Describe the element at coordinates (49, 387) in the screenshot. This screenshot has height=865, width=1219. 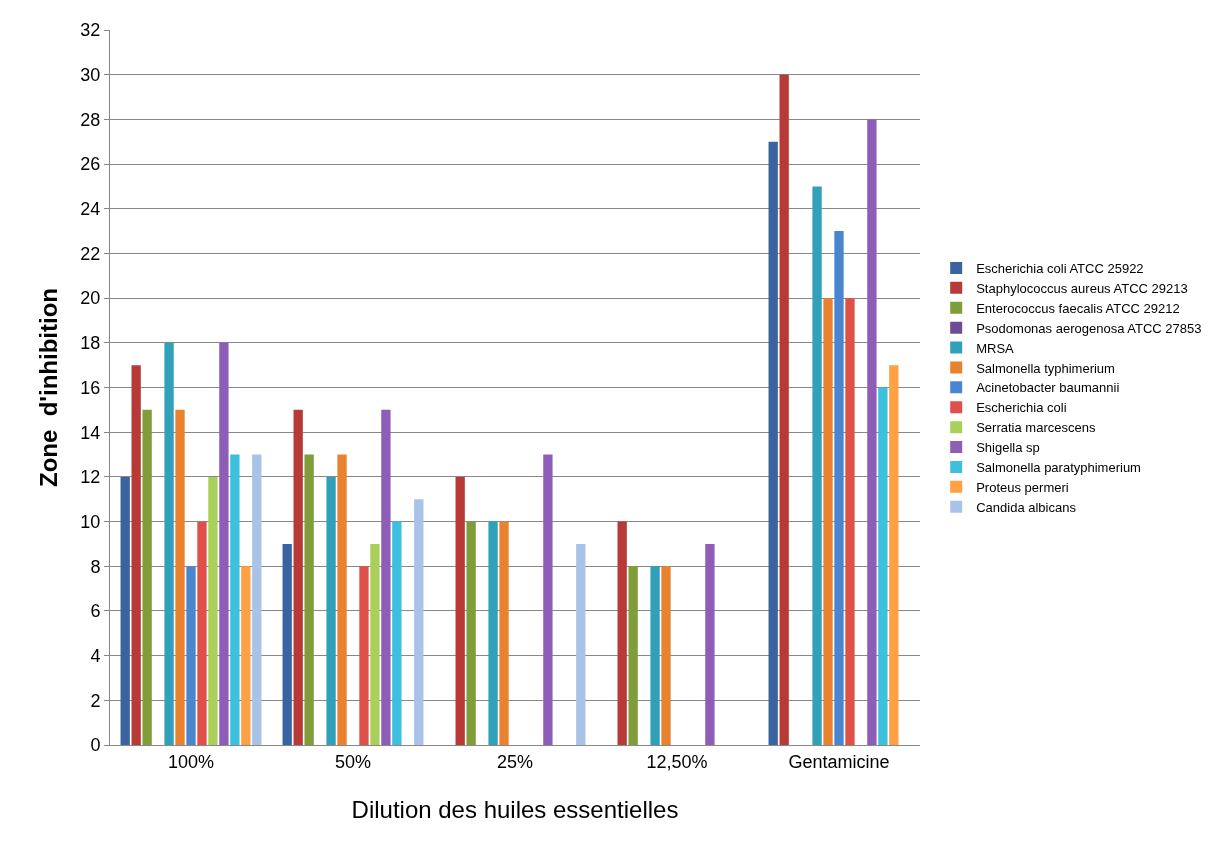
I see `y-axis-title: Zone d'inhibition` at that location.